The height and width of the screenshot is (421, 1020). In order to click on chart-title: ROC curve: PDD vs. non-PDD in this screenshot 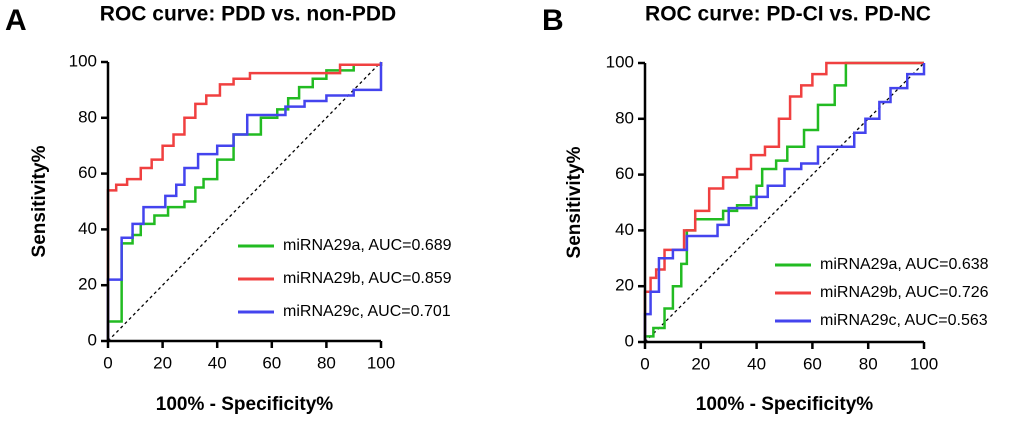, I will do `click(248, 14)`.